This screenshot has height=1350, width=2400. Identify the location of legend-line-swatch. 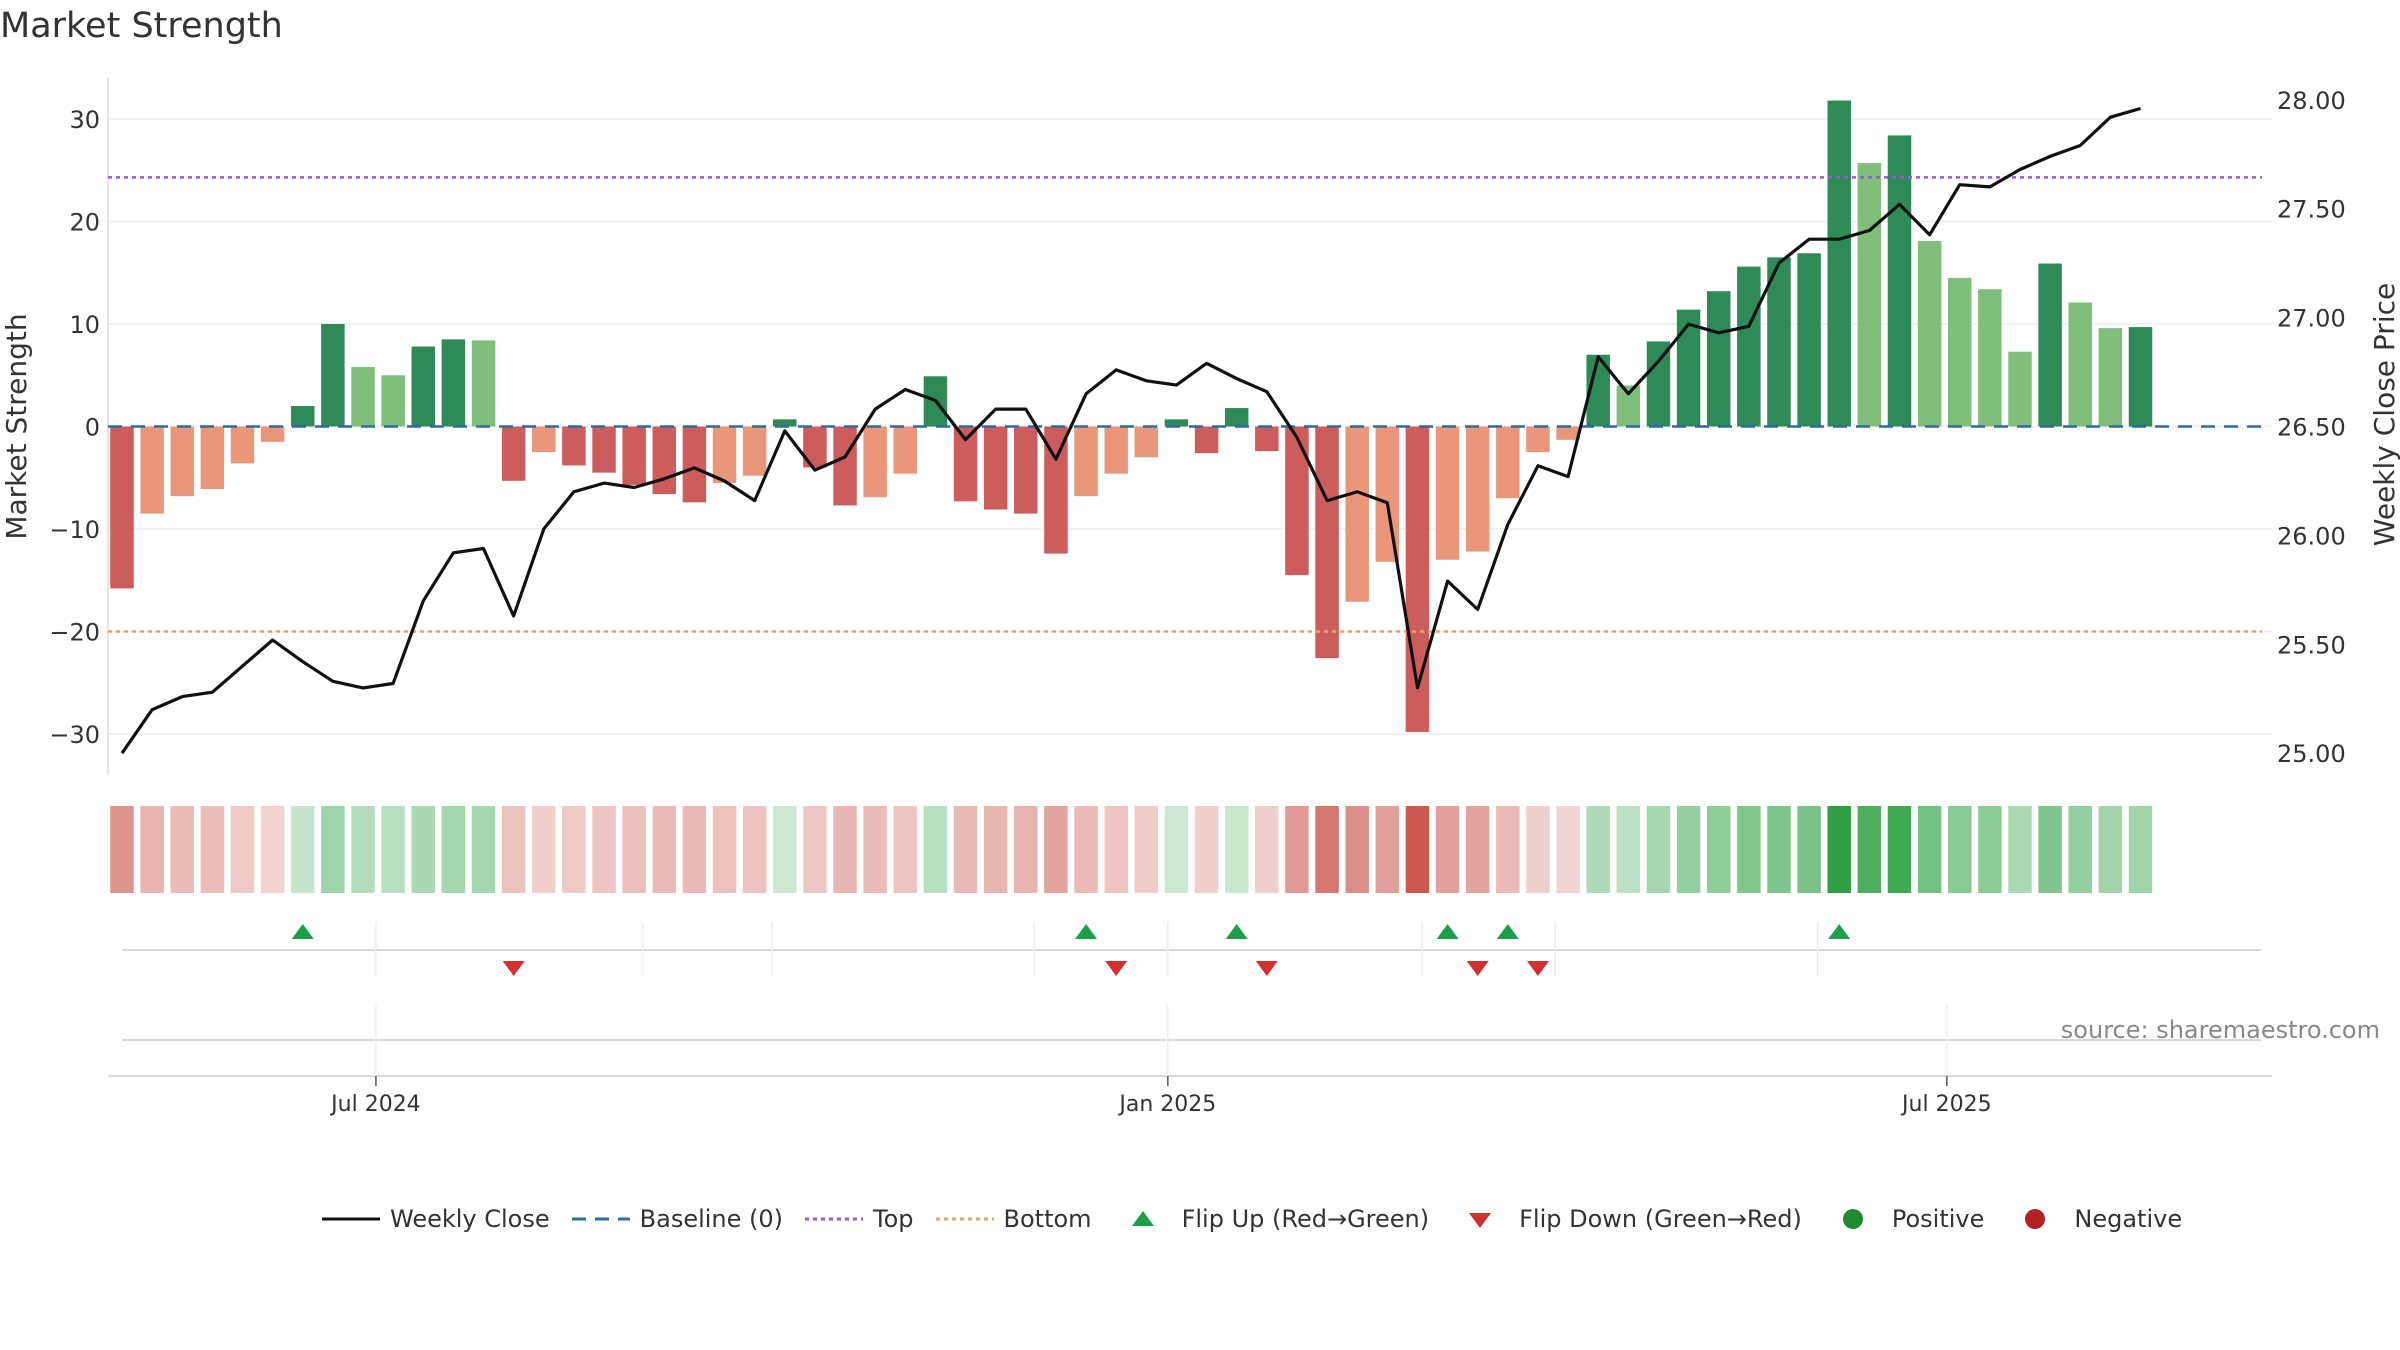
(351, 1219).